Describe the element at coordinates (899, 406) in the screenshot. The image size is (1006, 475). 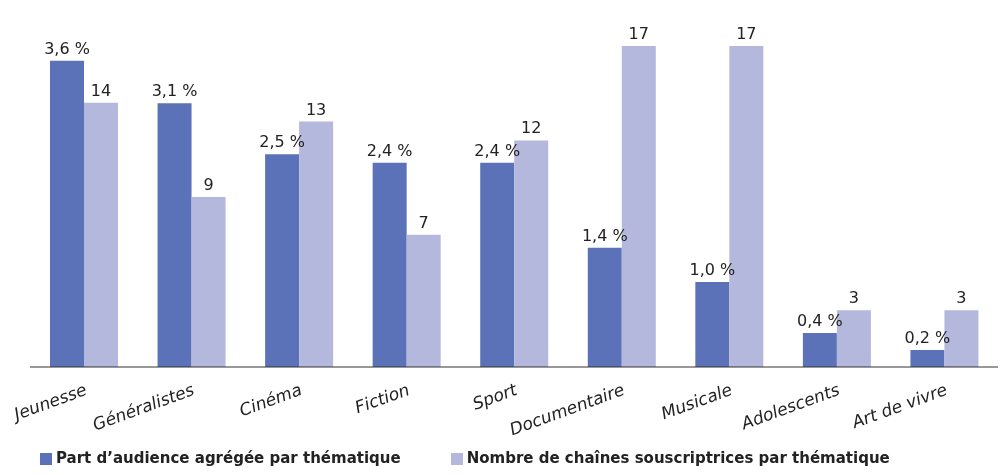
I see `x-tick-label: Art de vivre` at that location.